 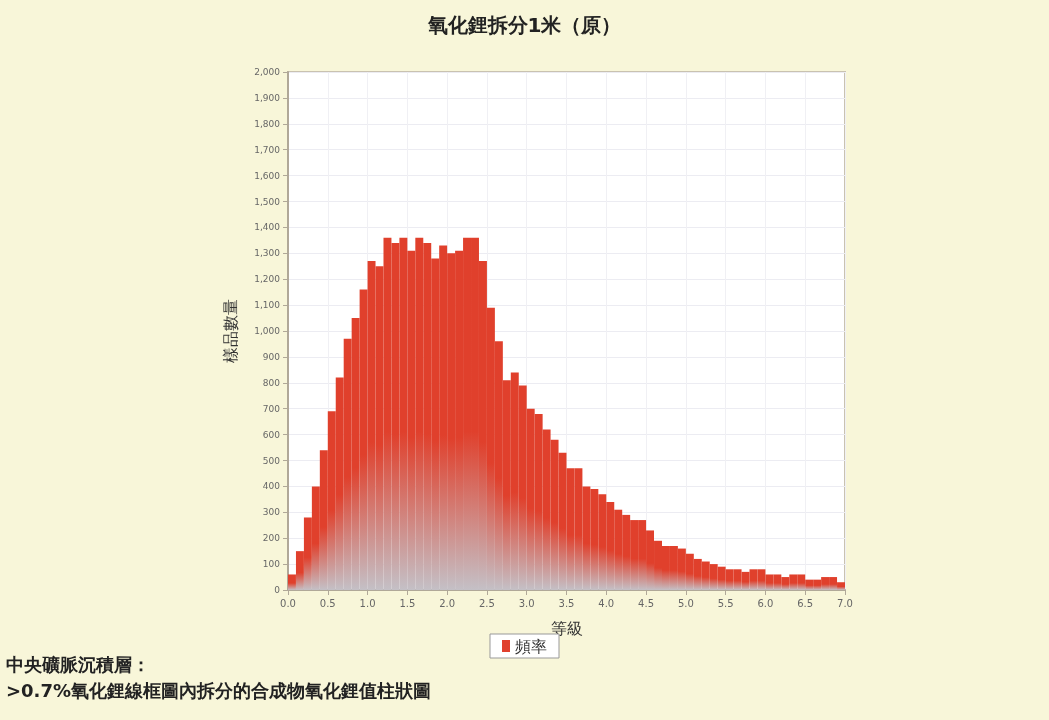 I want to click on x-tick-label: 5.0, so click(x=685, y=603).